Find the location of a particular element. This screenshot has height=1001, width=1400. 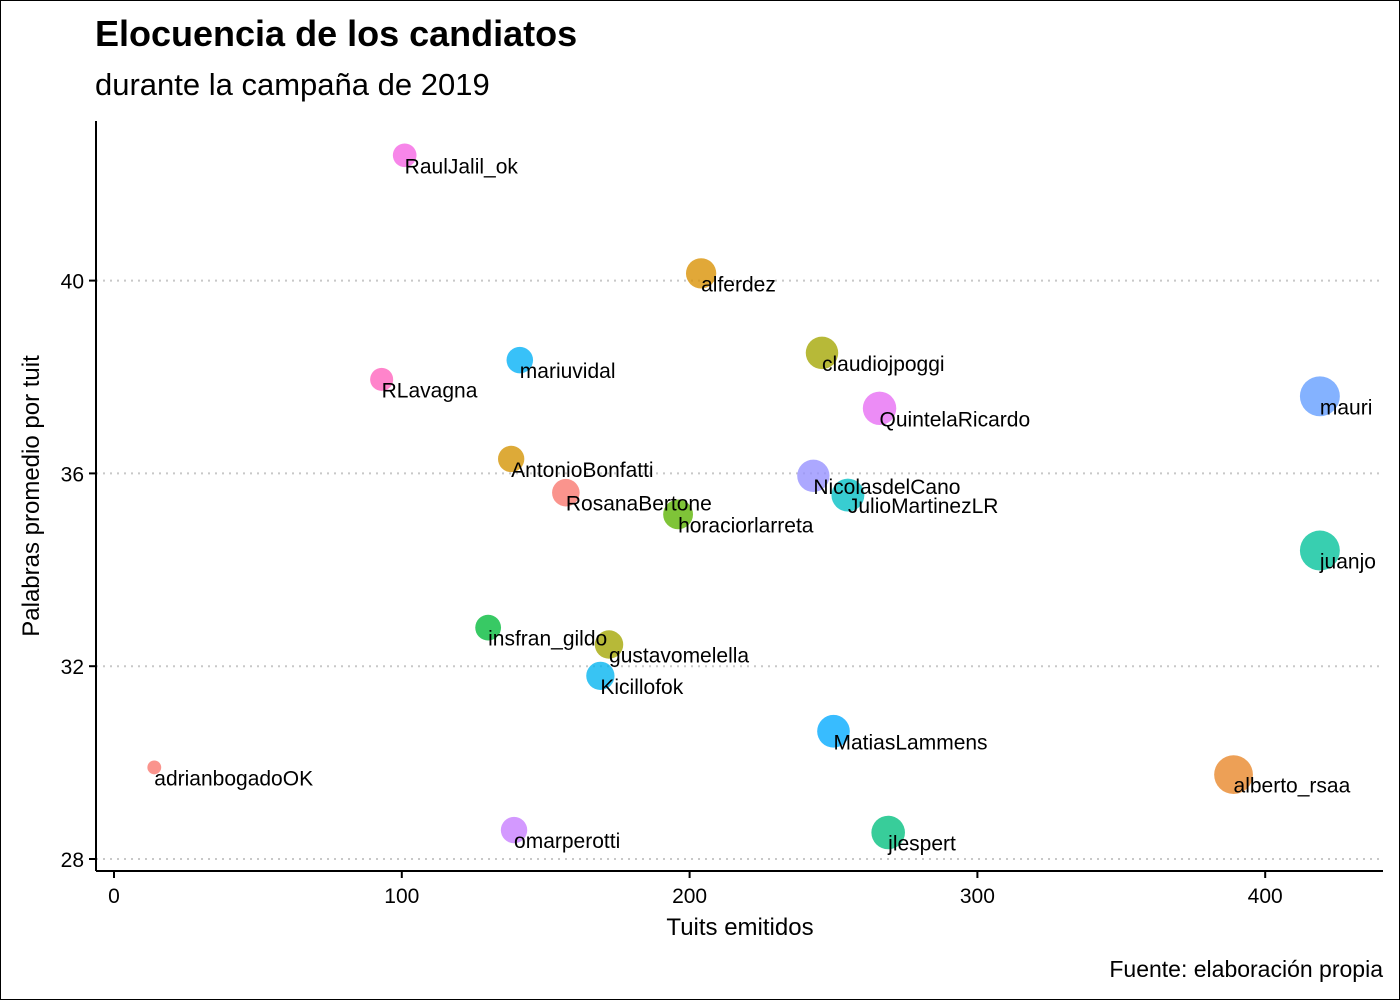

point-QuintelaRicardo is located at coordinates (879, 408).